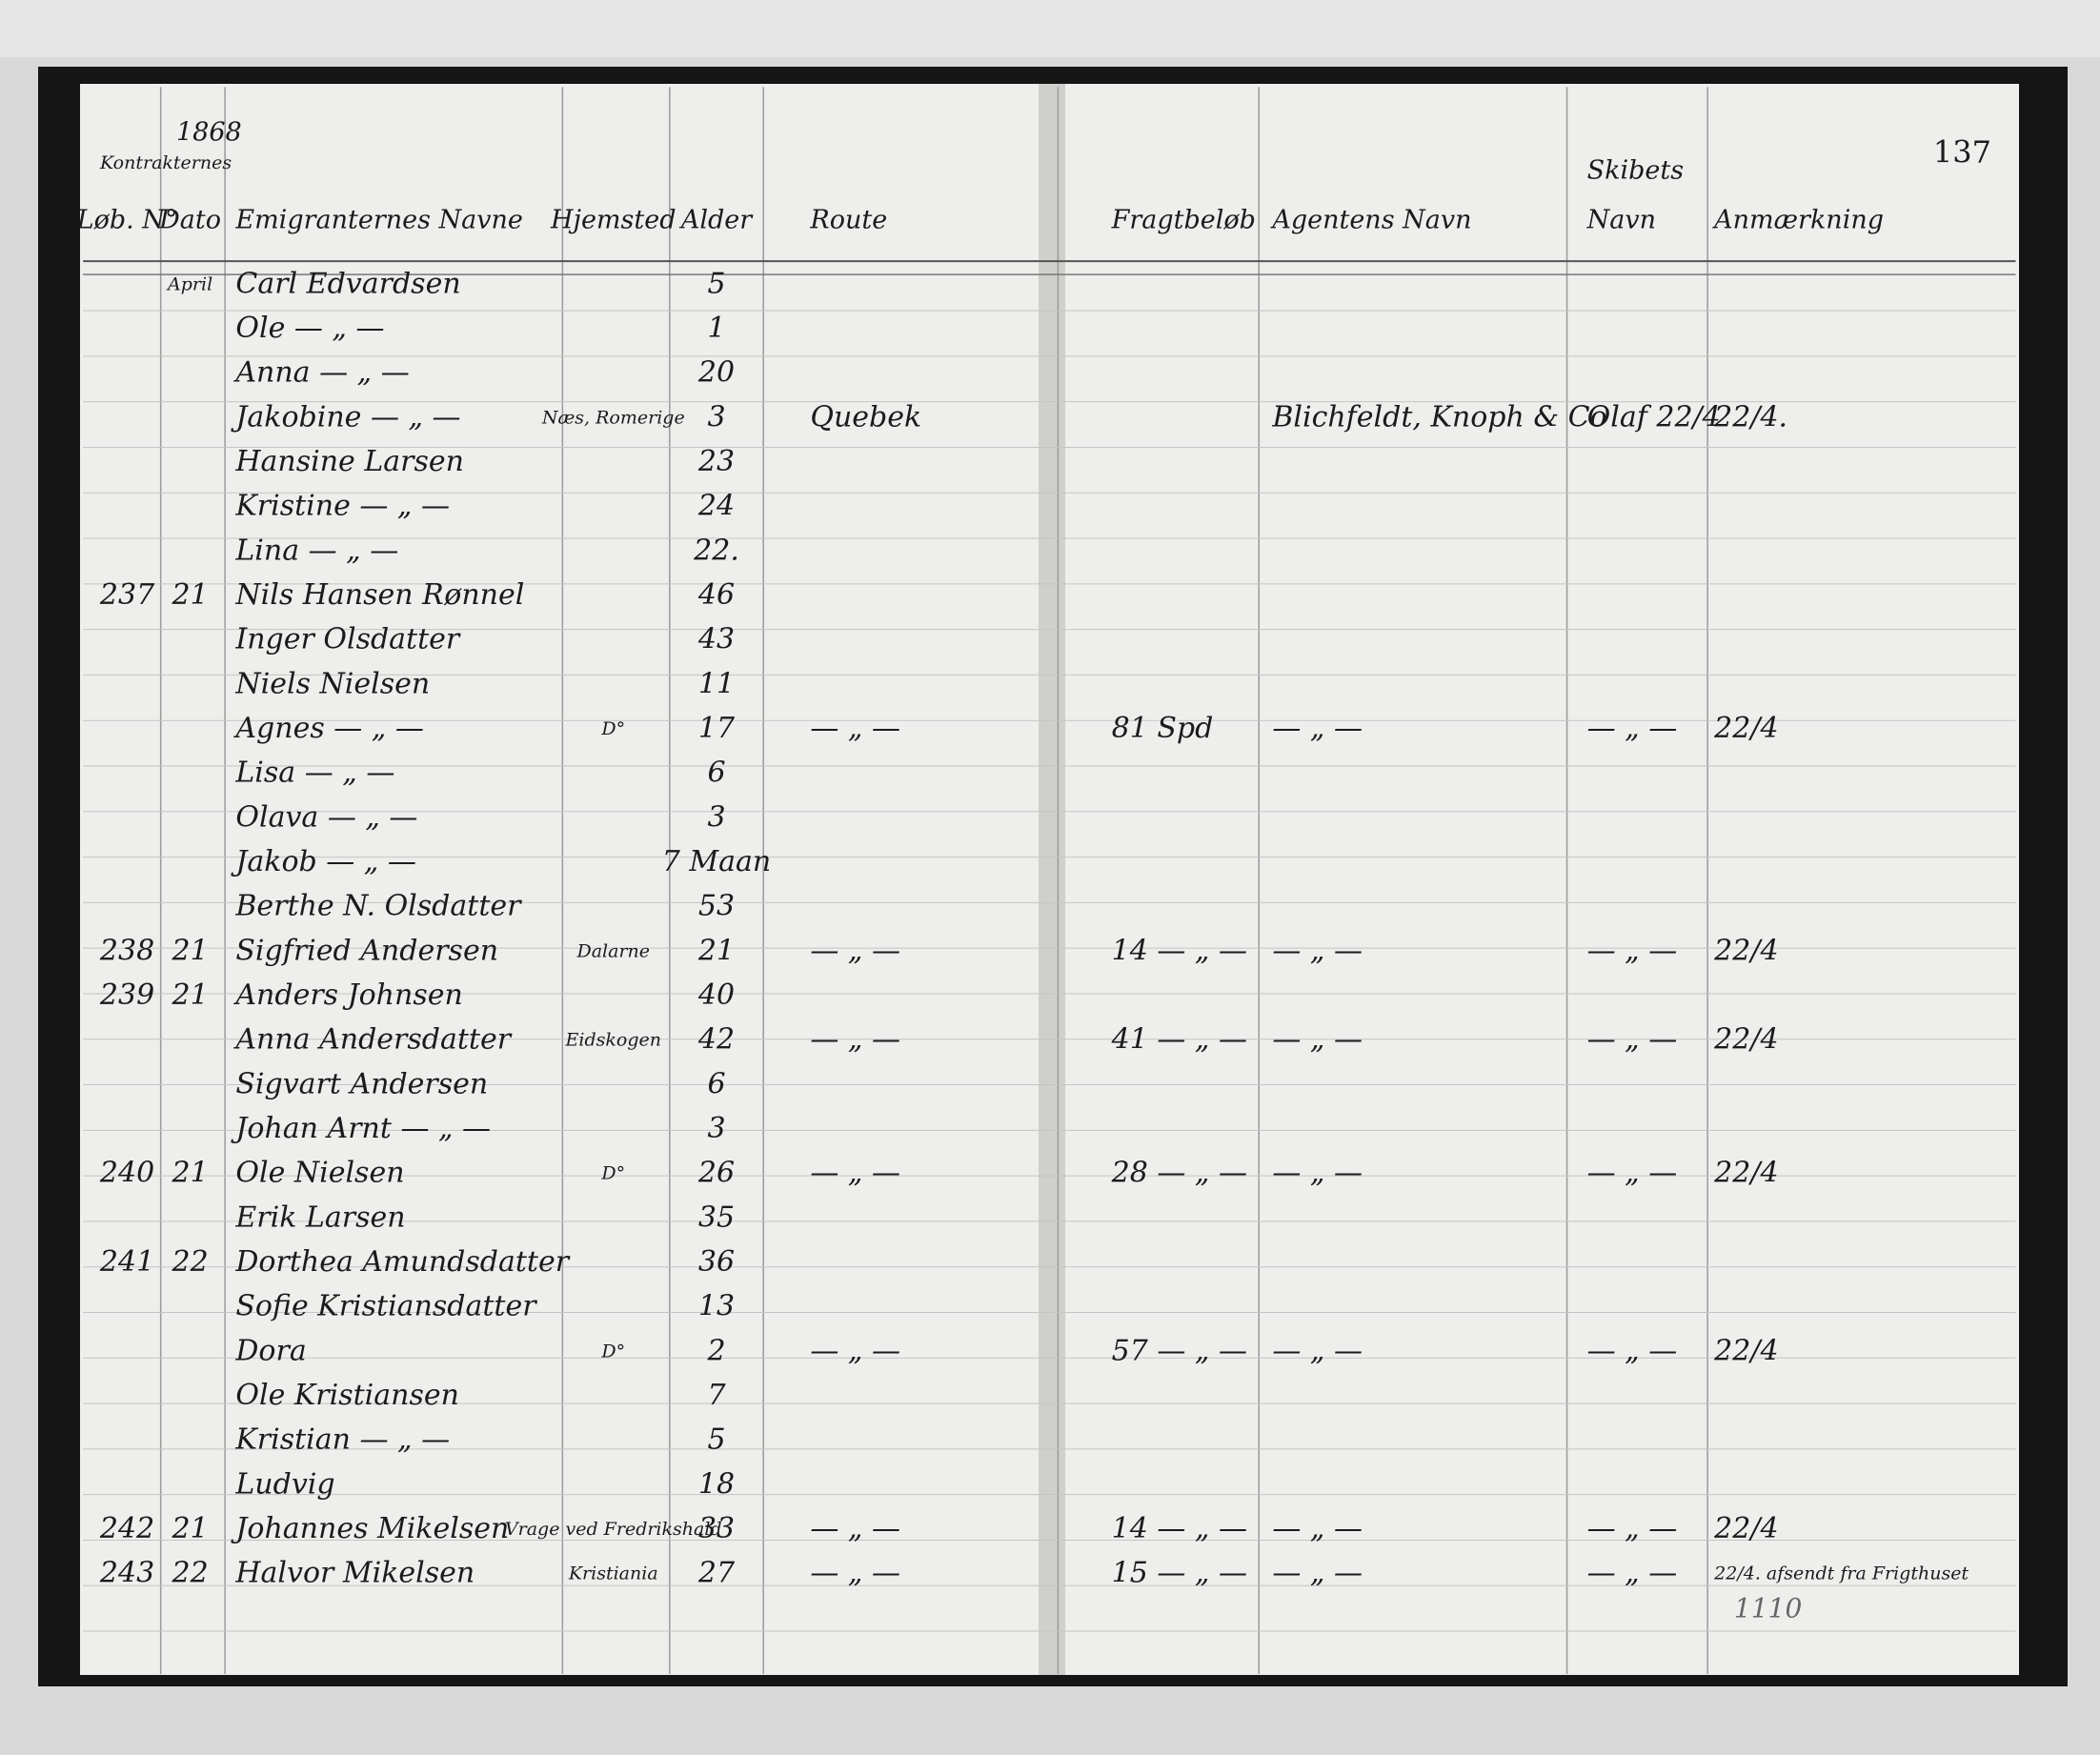 This screenshot has height=1755, width=2100. What do you see at coordinates (716, 1173) in the screenshot?
I see `cell-age: 26` at bounding box center [716, 1173].